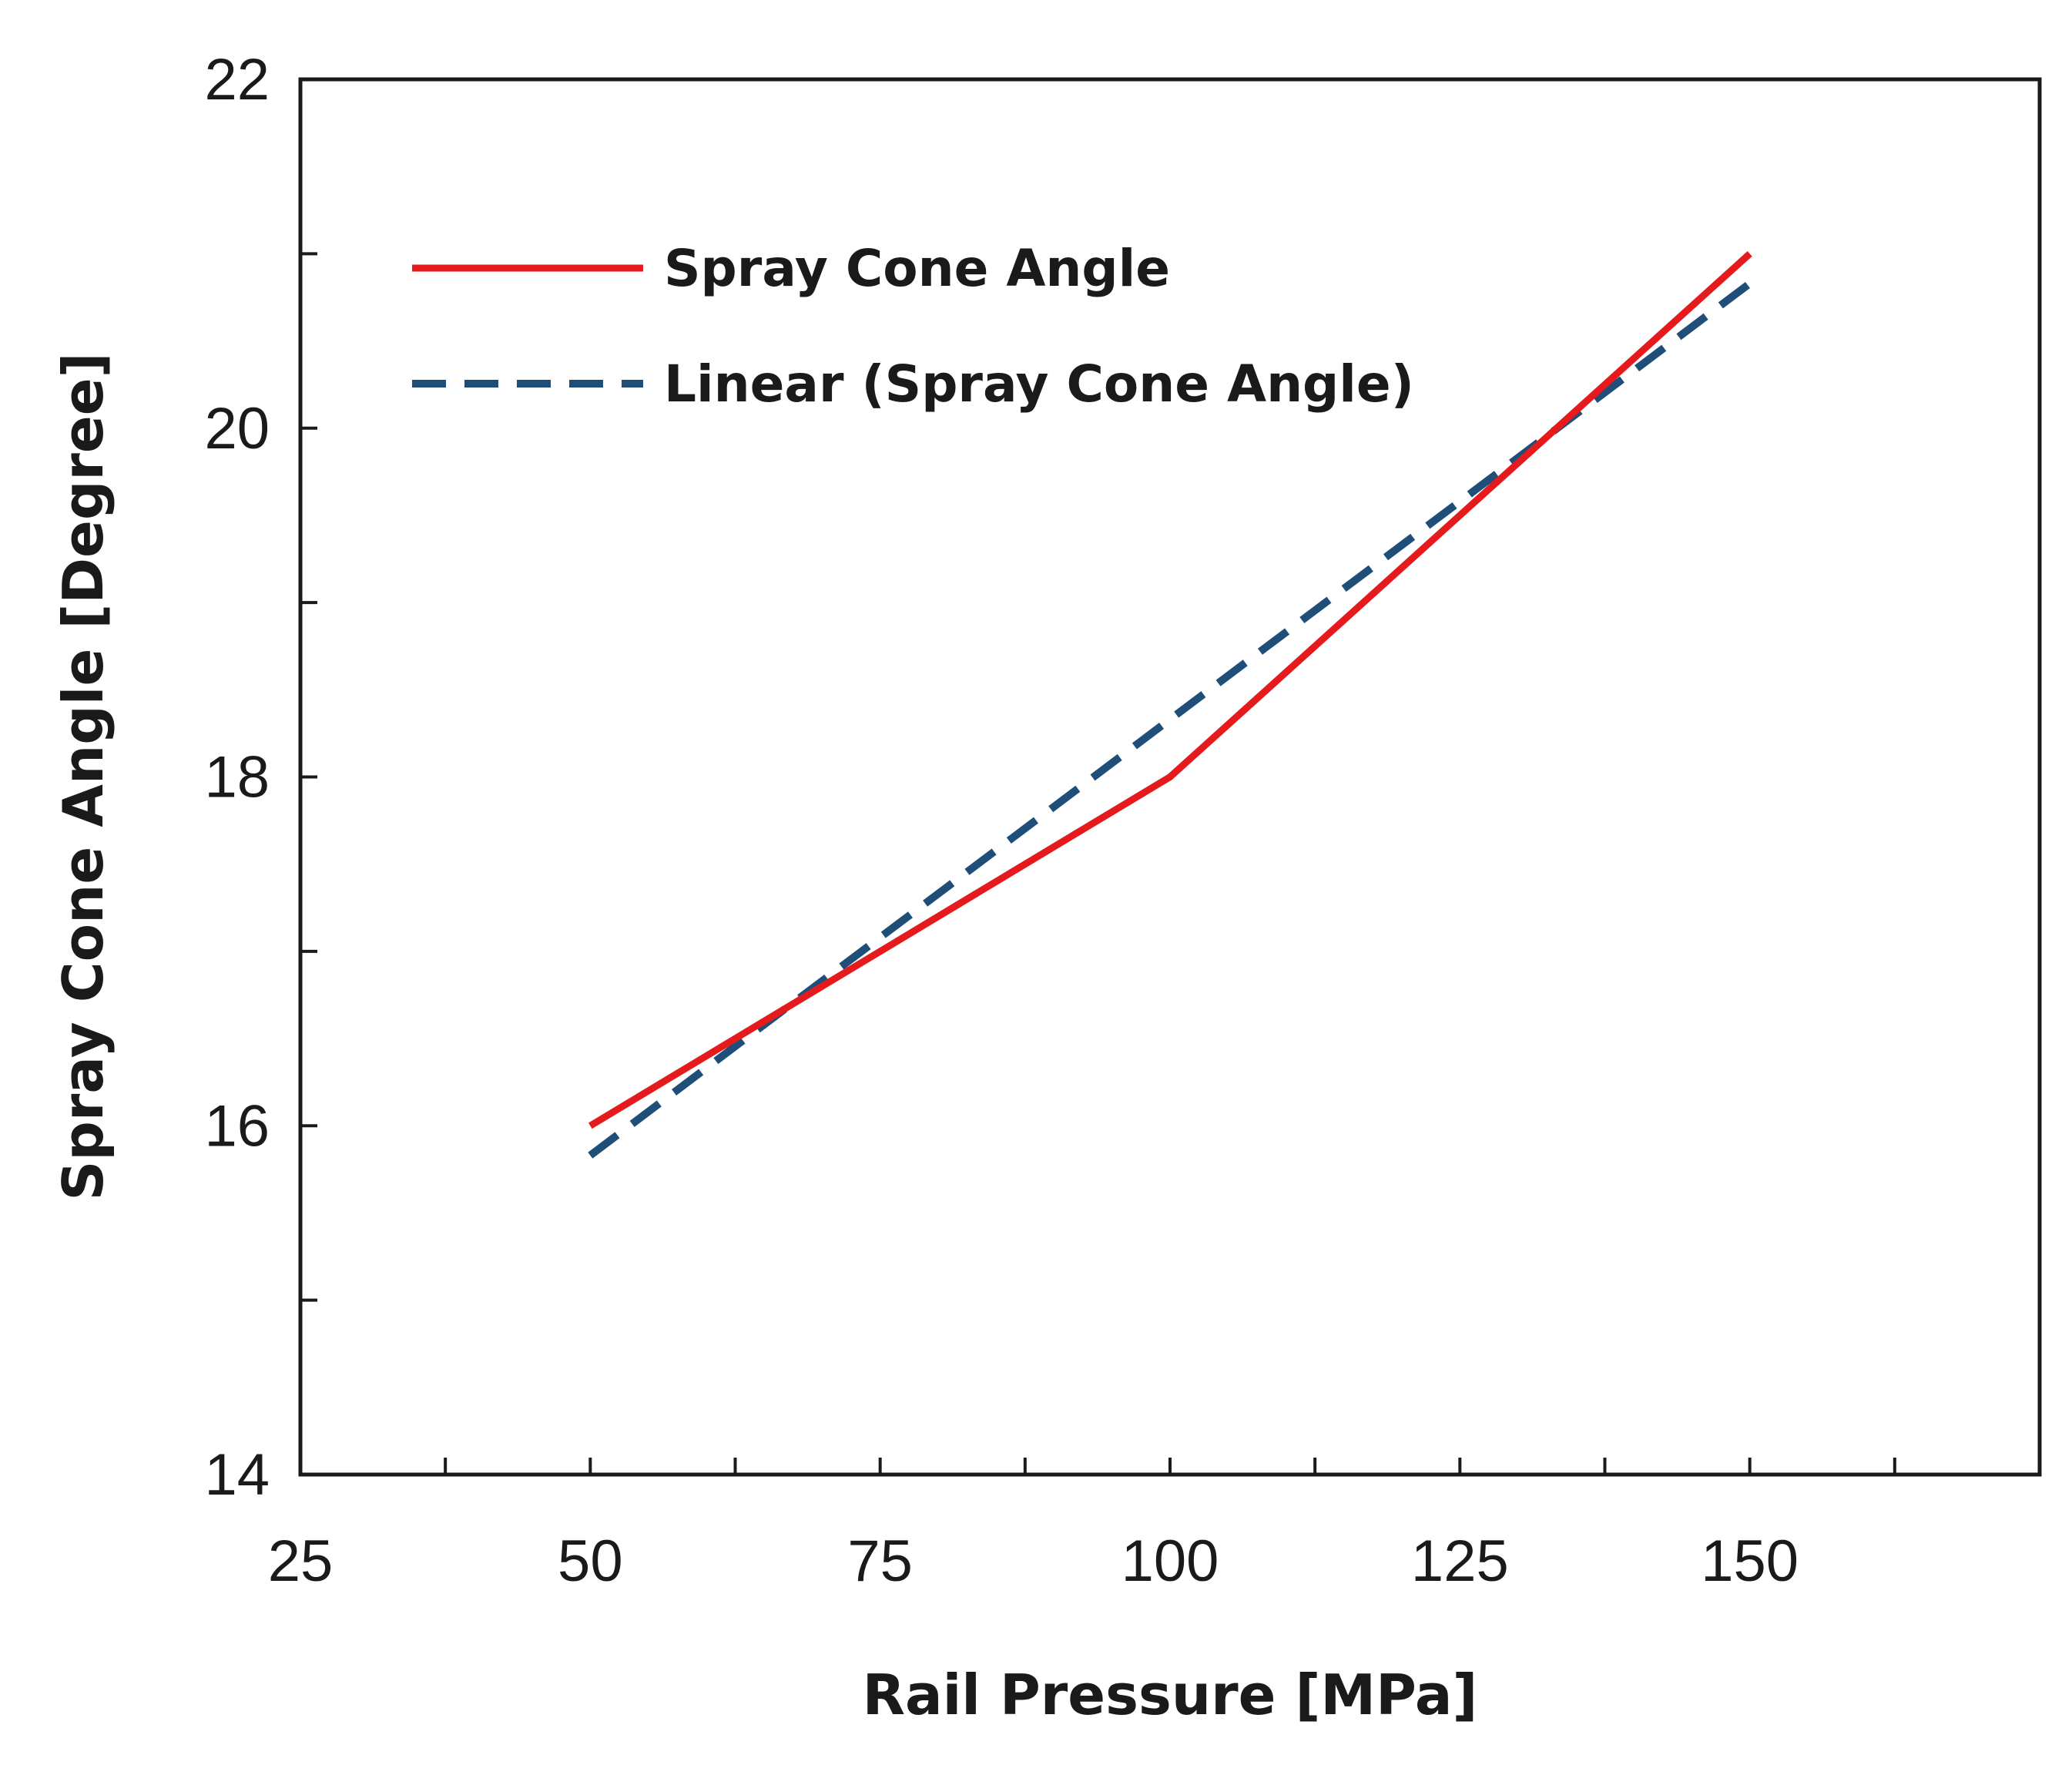  Describe the element at coordinates (1750, 1561) in the screenshot. I see `x-tick-label: 150` at that location.